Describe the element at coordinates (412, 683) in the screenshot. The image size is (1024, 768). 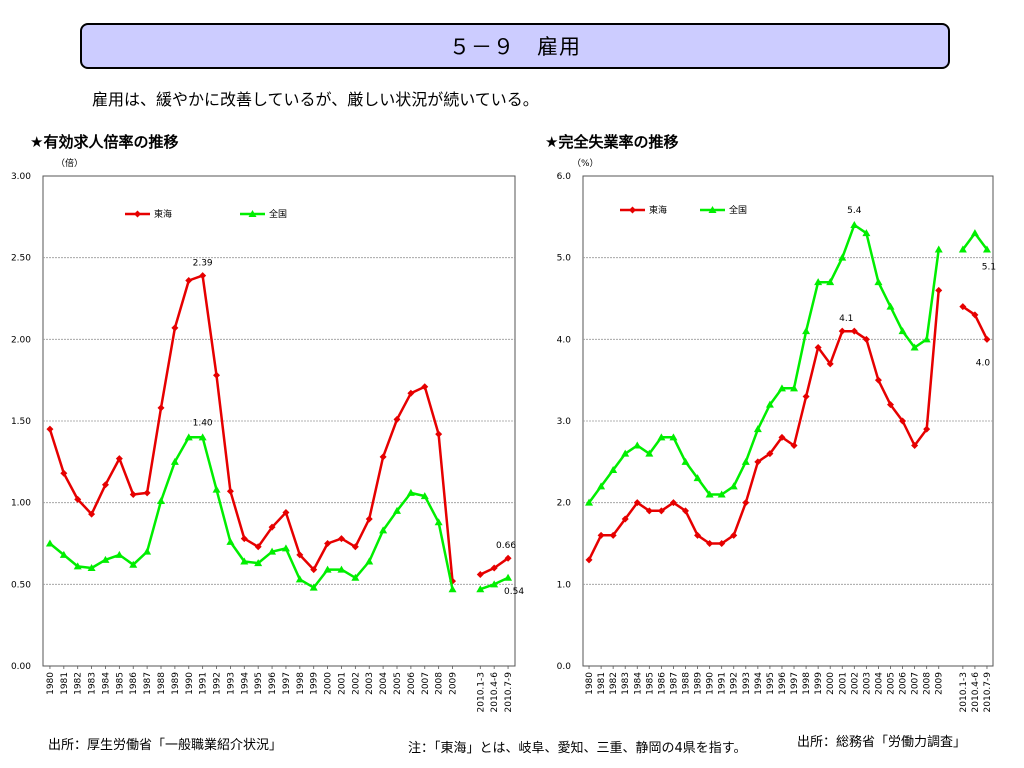
I see `left-xtick-label: 2006` at that location.